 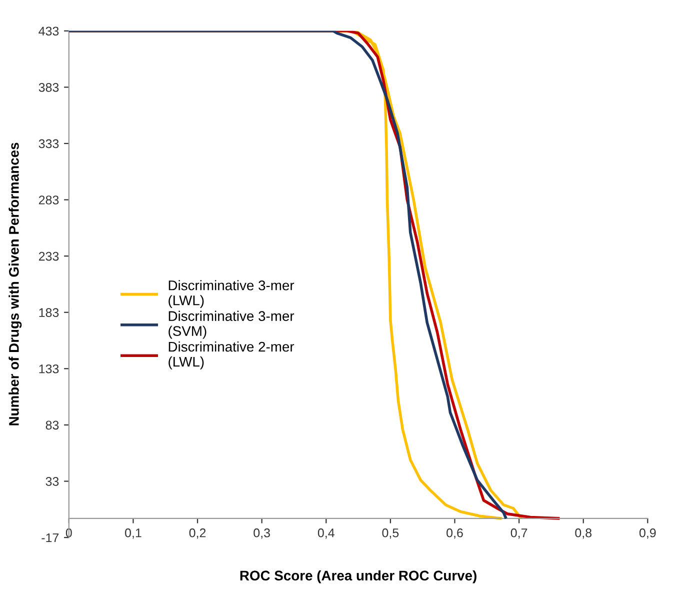 I want to click on x-tick-label: 0,4, so click(x=326, y=533).